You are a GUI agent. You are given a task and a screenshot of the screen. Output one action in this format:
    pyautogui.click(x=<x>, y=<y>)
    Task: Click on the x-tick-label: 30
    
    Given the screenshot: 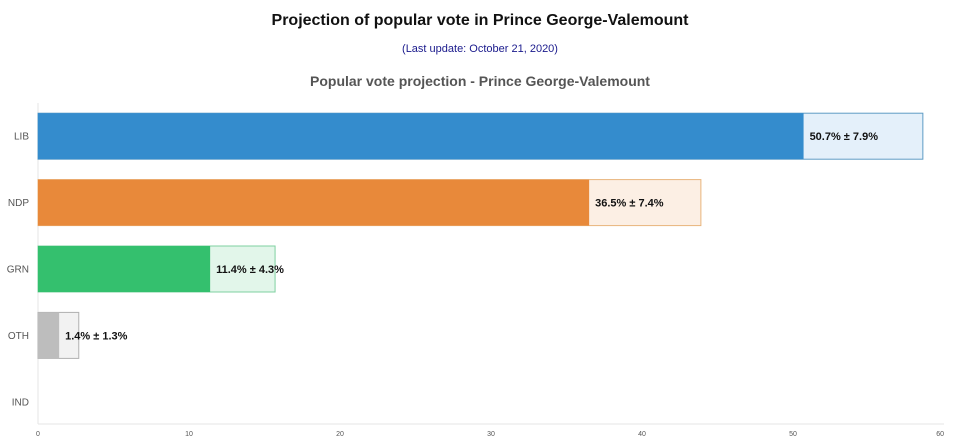 What is the action you would take?
    pyautogui.click(x=491, y=434)
    